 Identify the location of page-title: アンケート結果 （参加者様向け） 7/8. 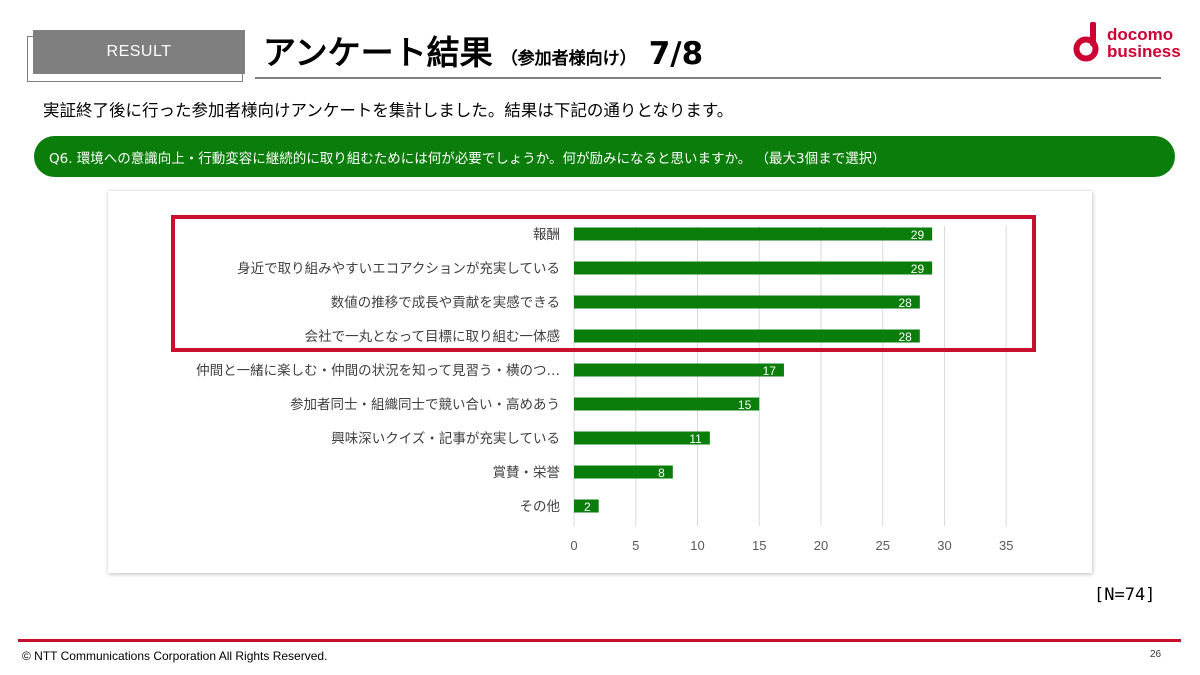
(483, 51).